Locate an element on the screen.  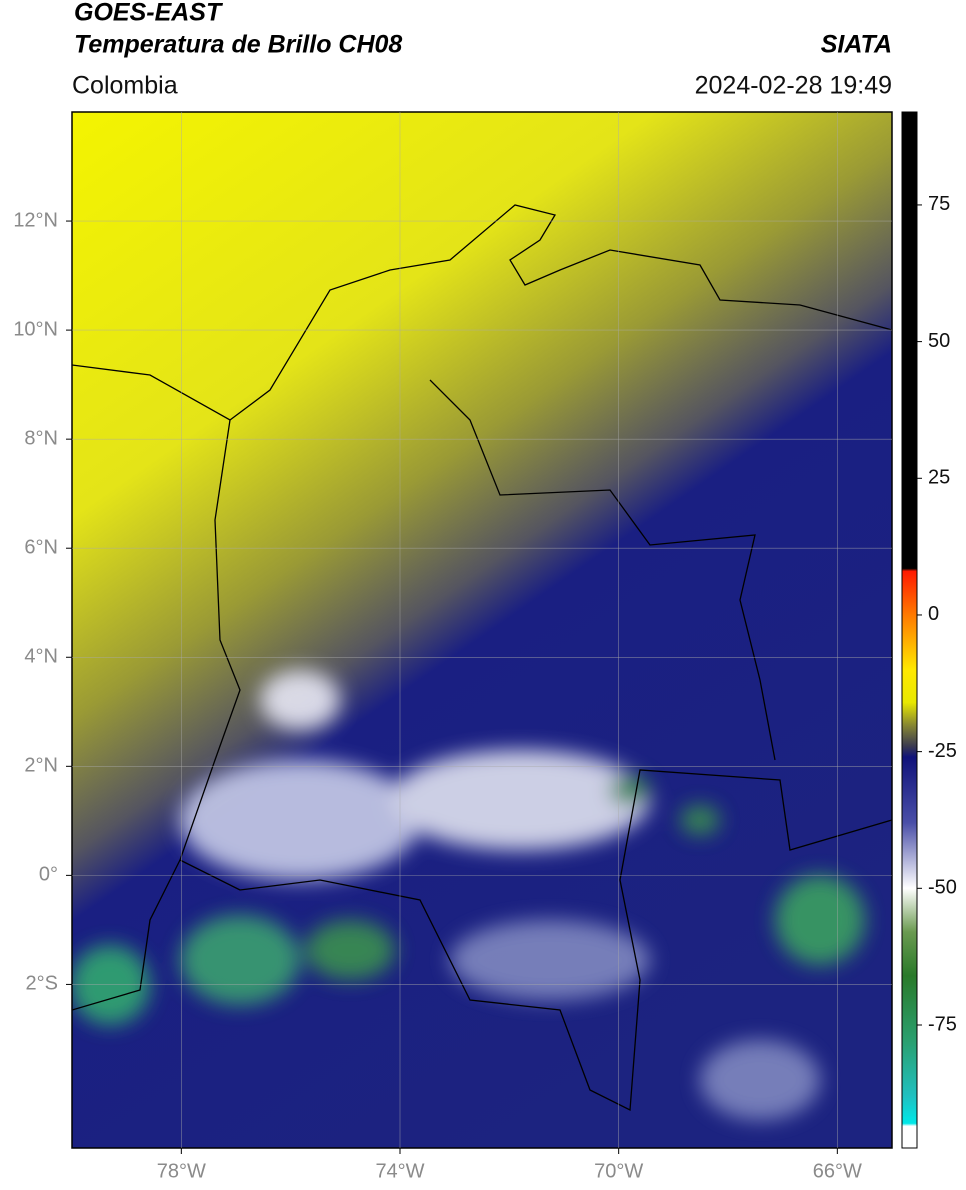
colorbar is located at coordinates (909, 630).